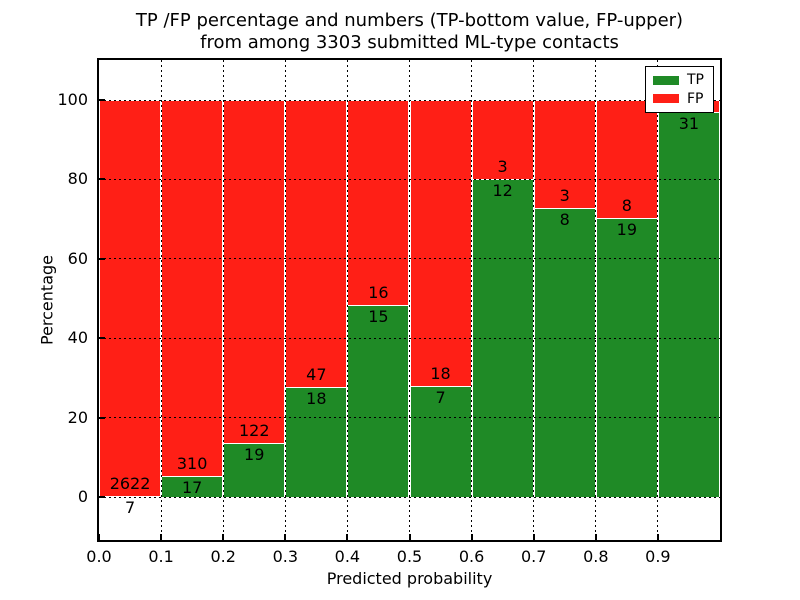  I want to click on tp-count-label: 15, so click(378, 316).